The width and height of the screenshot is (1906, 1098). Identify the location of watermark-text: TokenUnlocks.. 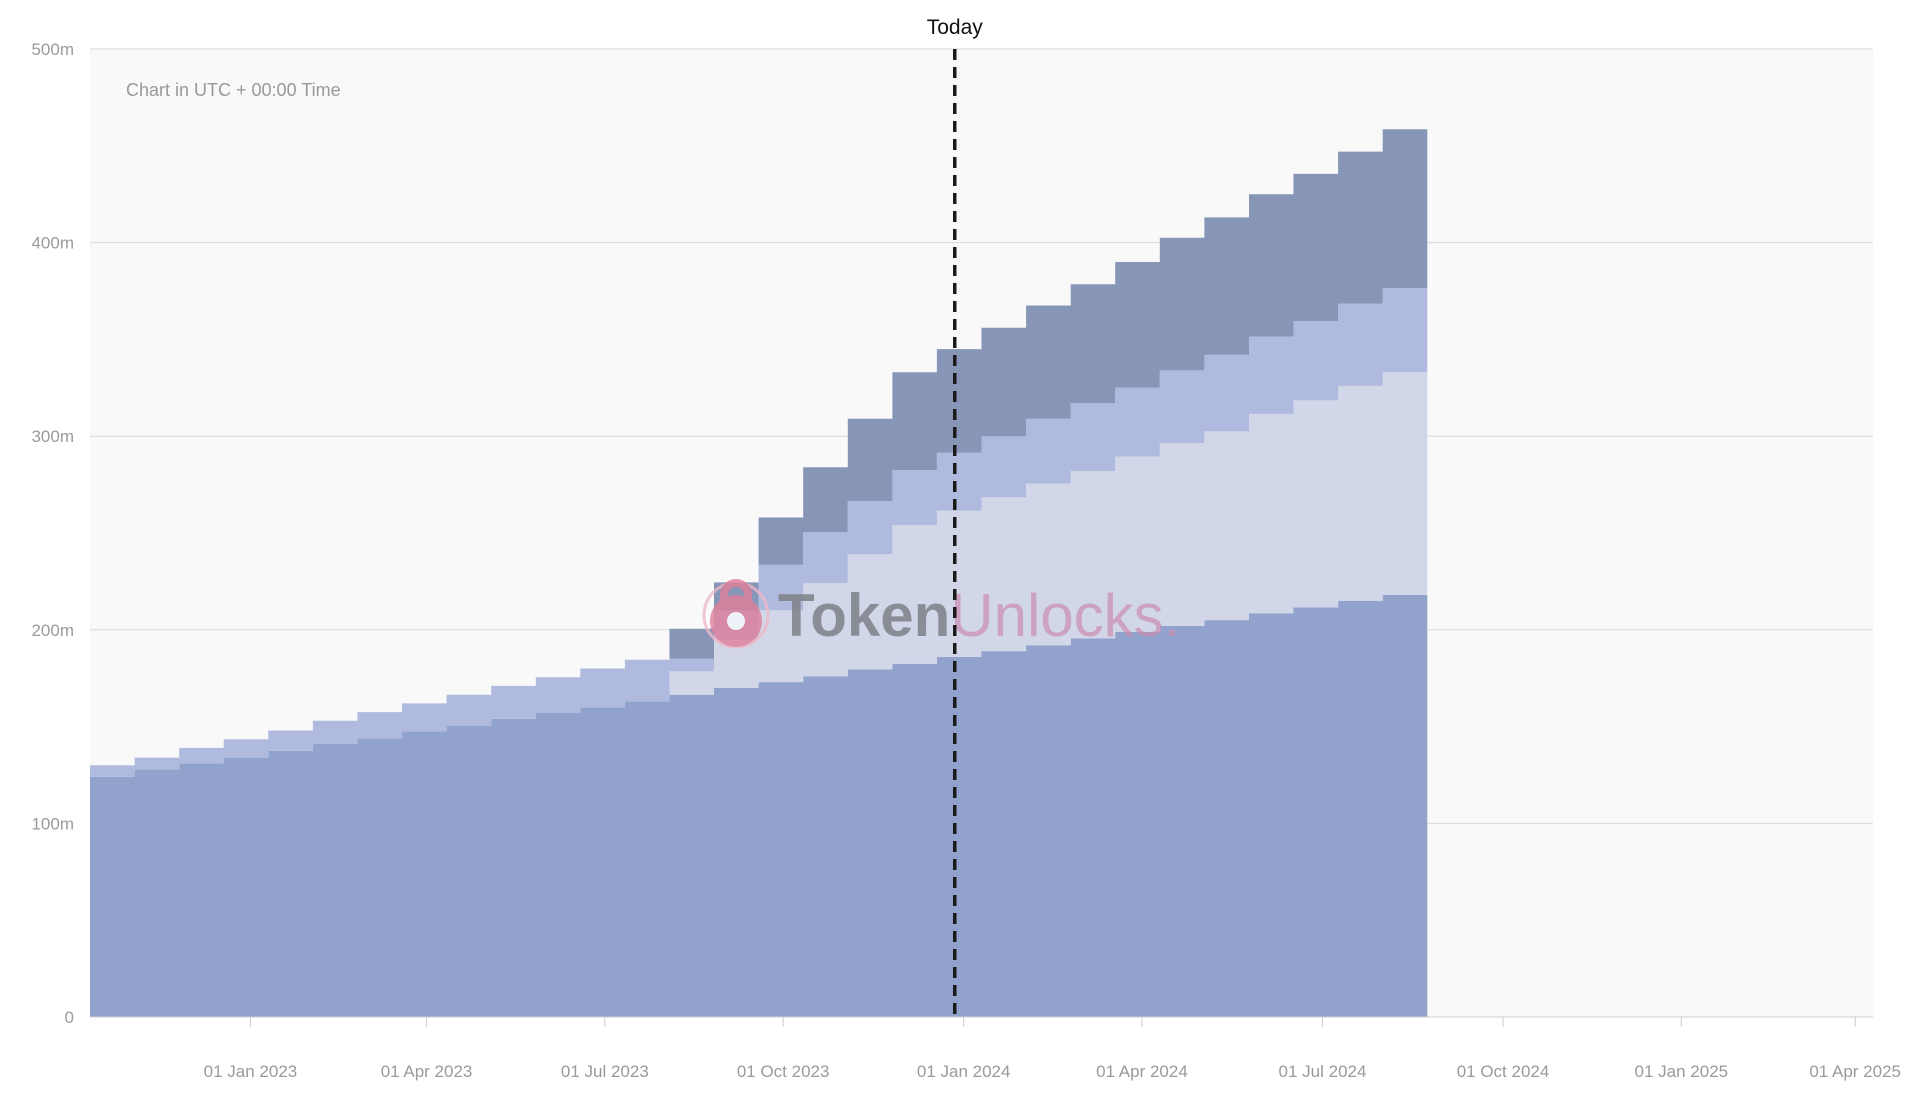
(979, 615).